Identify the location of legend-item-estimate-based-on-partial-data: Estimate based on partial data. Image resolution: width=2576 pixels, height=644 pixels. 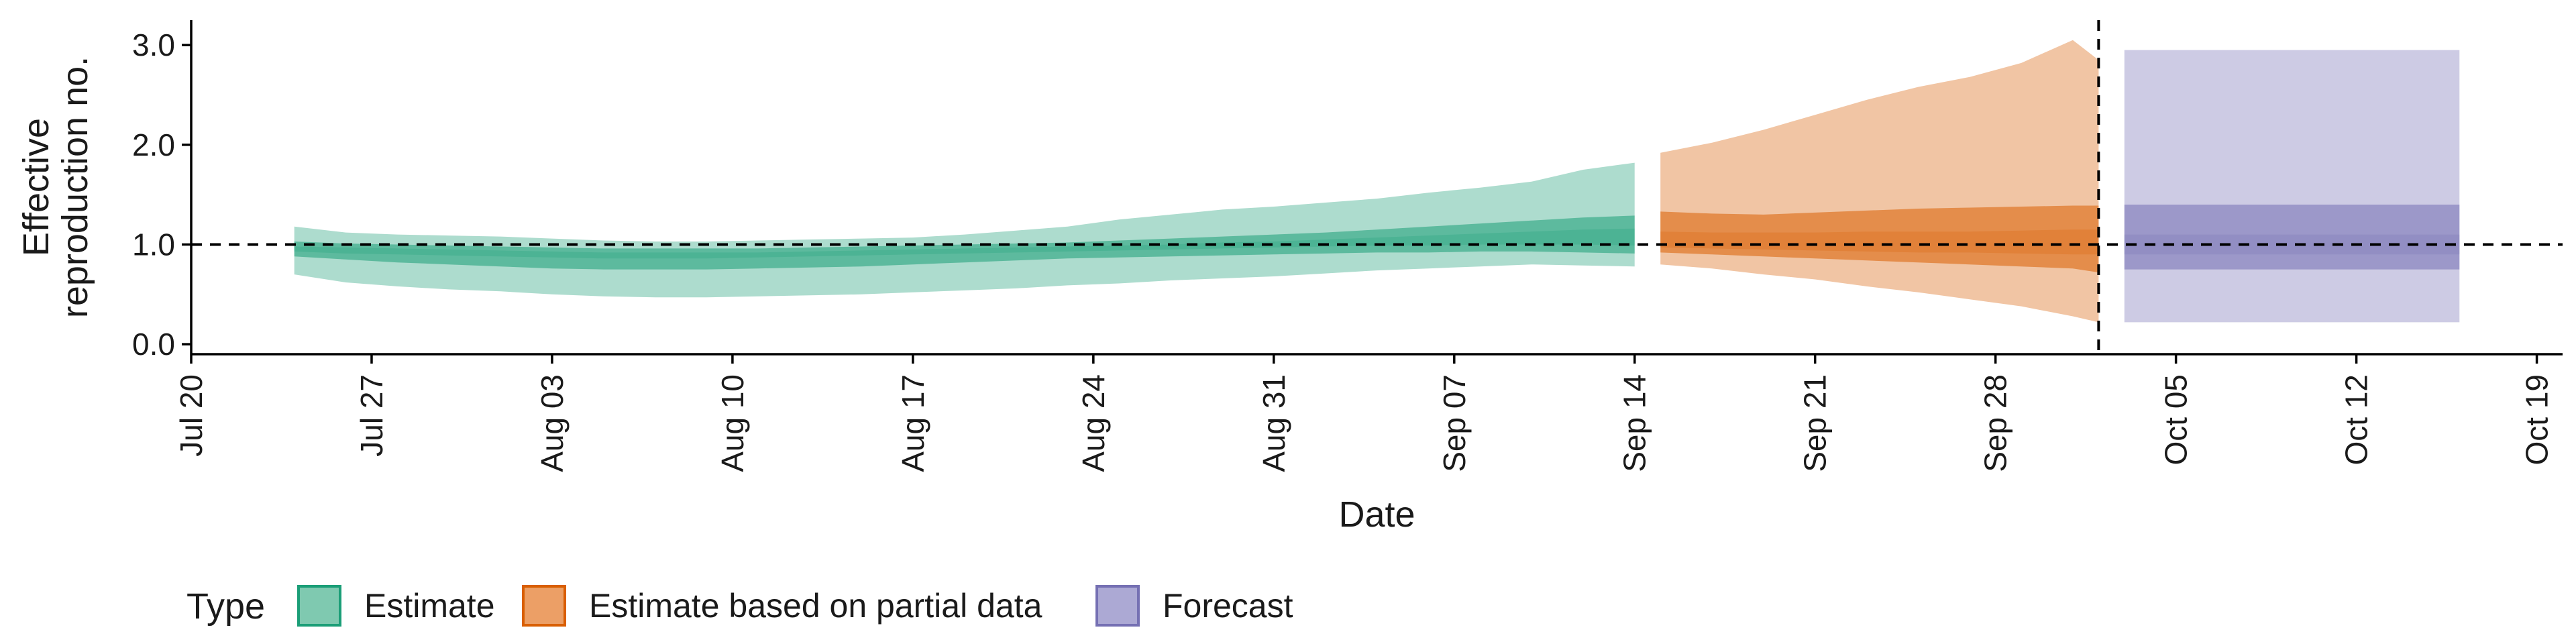
(782, 606).